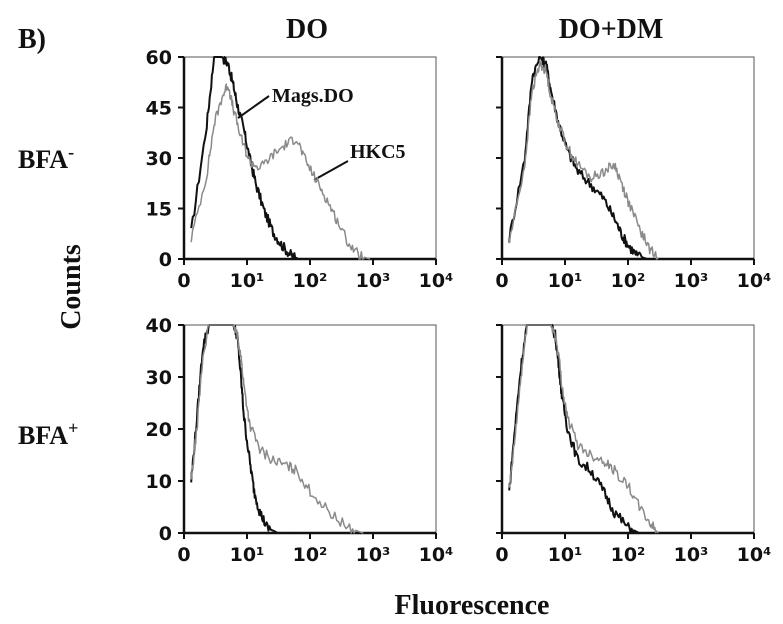 This screenshot has width=783, height=624. What do you see at coordinates (43, 159) in the screenshot?
I see `row-label-bfa-minus-base: BFA` at bounding box center [43, 159].